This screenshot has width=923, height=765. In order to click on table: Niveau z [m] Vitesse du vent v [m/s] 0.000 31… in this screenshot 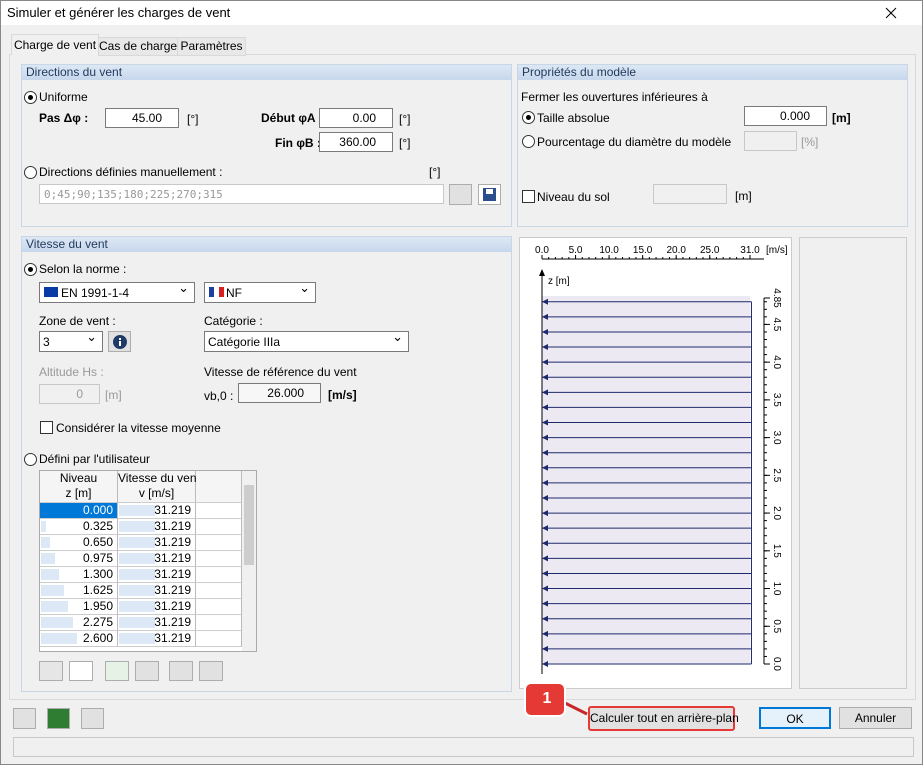, I will do `click(148, 561)`.